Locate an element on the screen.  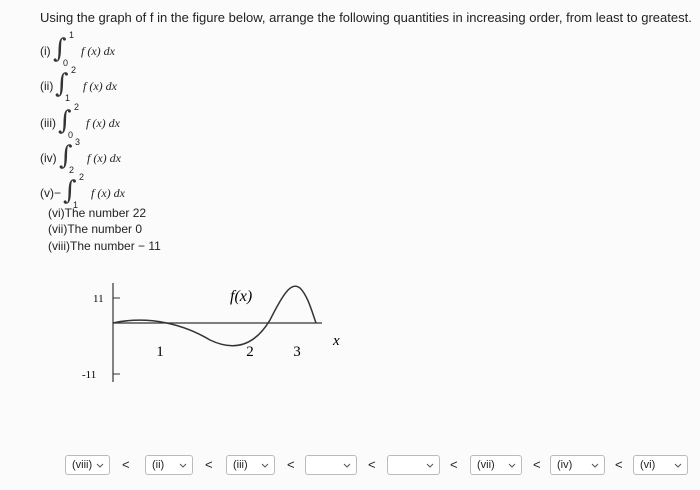
item-label: (i) is located at coordinates (45, 51).